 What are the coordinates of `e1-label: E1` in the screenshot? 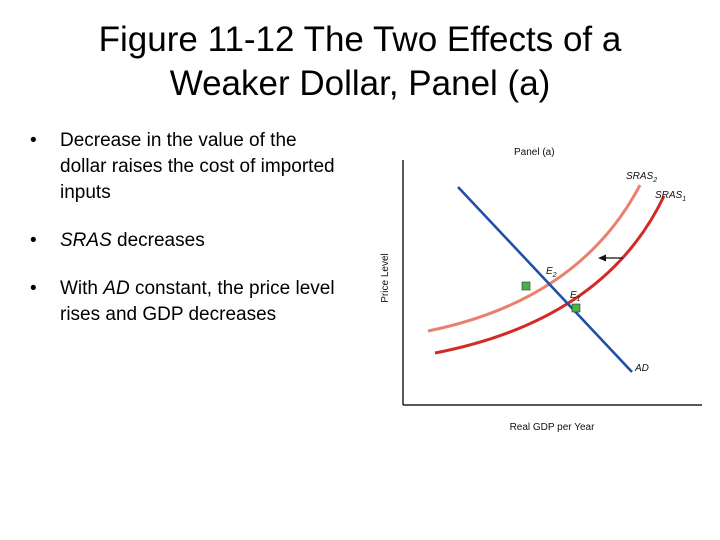 It's located at (575, 296).